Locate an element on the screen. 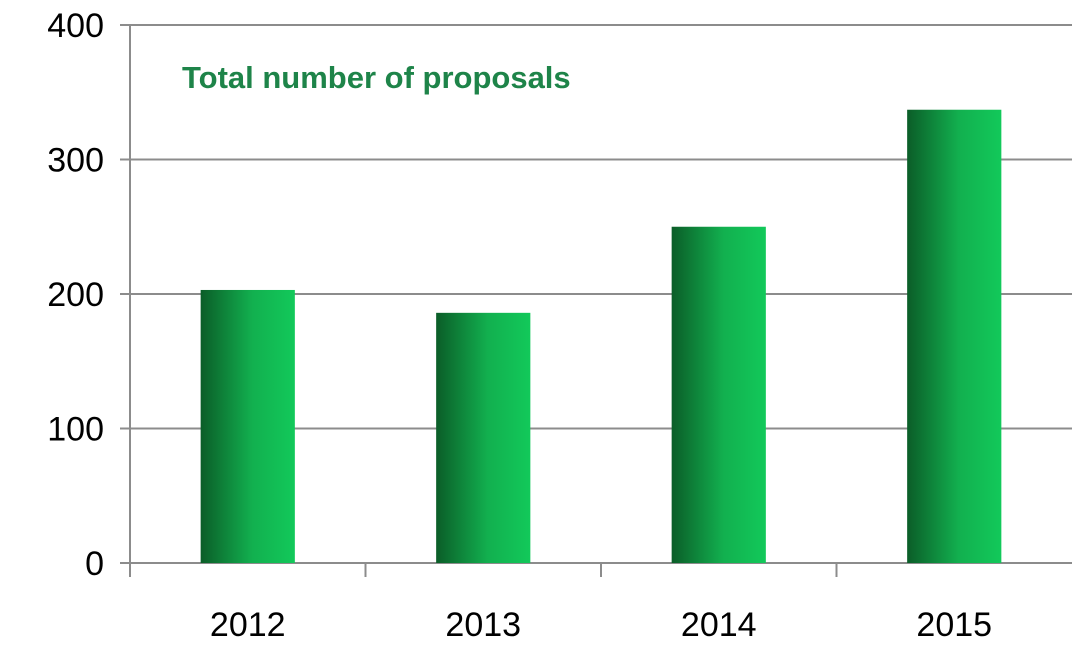  bar-2013 is located at coordinates (483, 437).